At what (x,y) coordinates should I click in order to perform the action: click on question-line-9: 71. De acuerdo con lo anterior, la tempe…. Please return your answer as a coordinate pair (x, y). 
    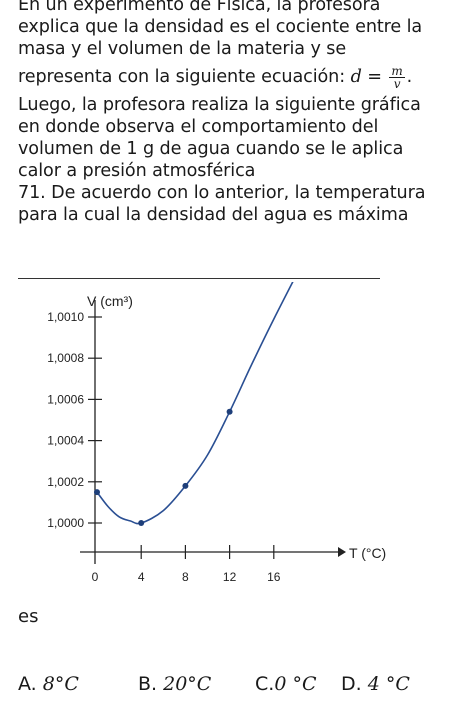
    Looking at the image, I should click on (222, 193).